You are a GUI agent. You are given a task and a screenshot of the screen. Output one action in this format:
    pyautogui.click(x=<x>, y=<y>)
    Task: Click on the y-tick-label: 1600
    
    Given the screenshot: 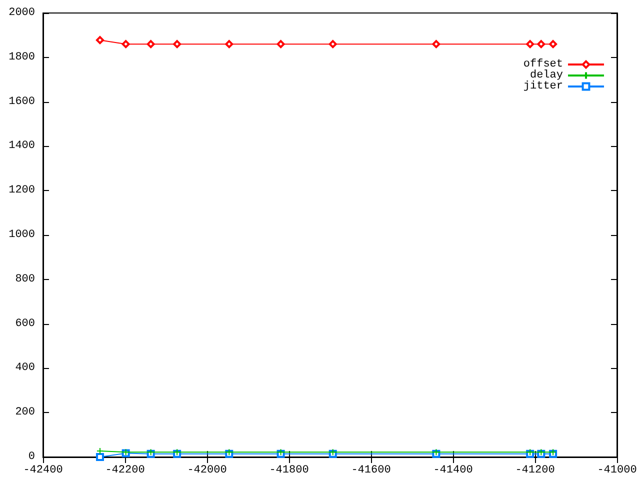 What is the action you would take?
    pyautogui.click(x=21, y=102)
    